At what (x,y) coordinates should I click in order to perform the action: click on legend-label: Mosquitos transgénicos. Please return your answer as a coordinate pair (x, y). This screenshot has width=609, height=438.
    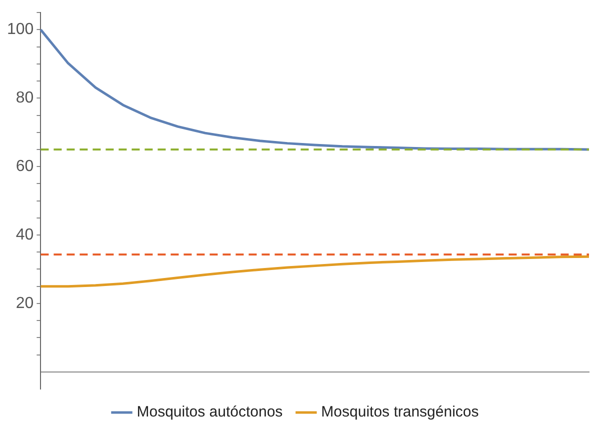
    Looking at the image, I should click on (400, 412).